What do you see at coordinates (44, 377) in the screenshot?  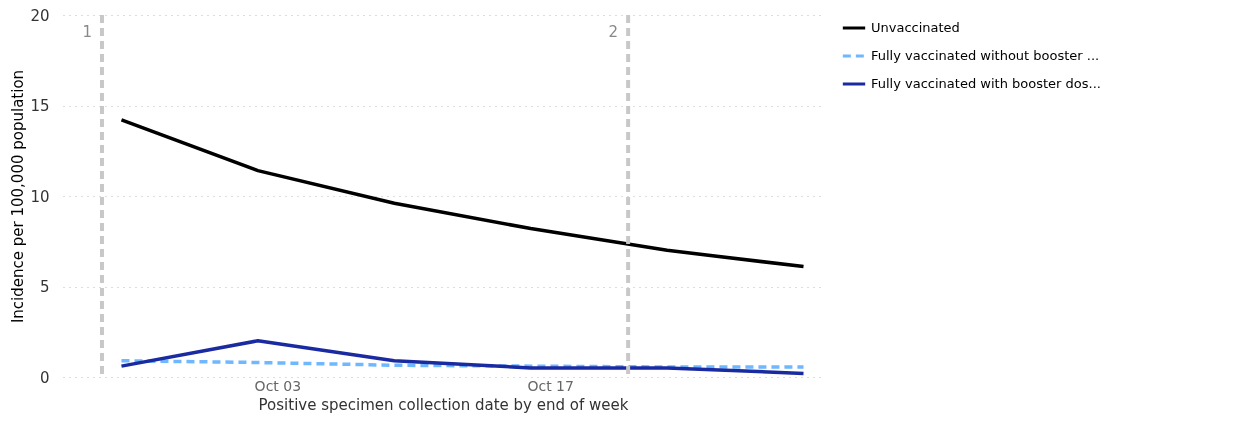 I see `y-tick-label: 0` at bounding box center [44, 377].